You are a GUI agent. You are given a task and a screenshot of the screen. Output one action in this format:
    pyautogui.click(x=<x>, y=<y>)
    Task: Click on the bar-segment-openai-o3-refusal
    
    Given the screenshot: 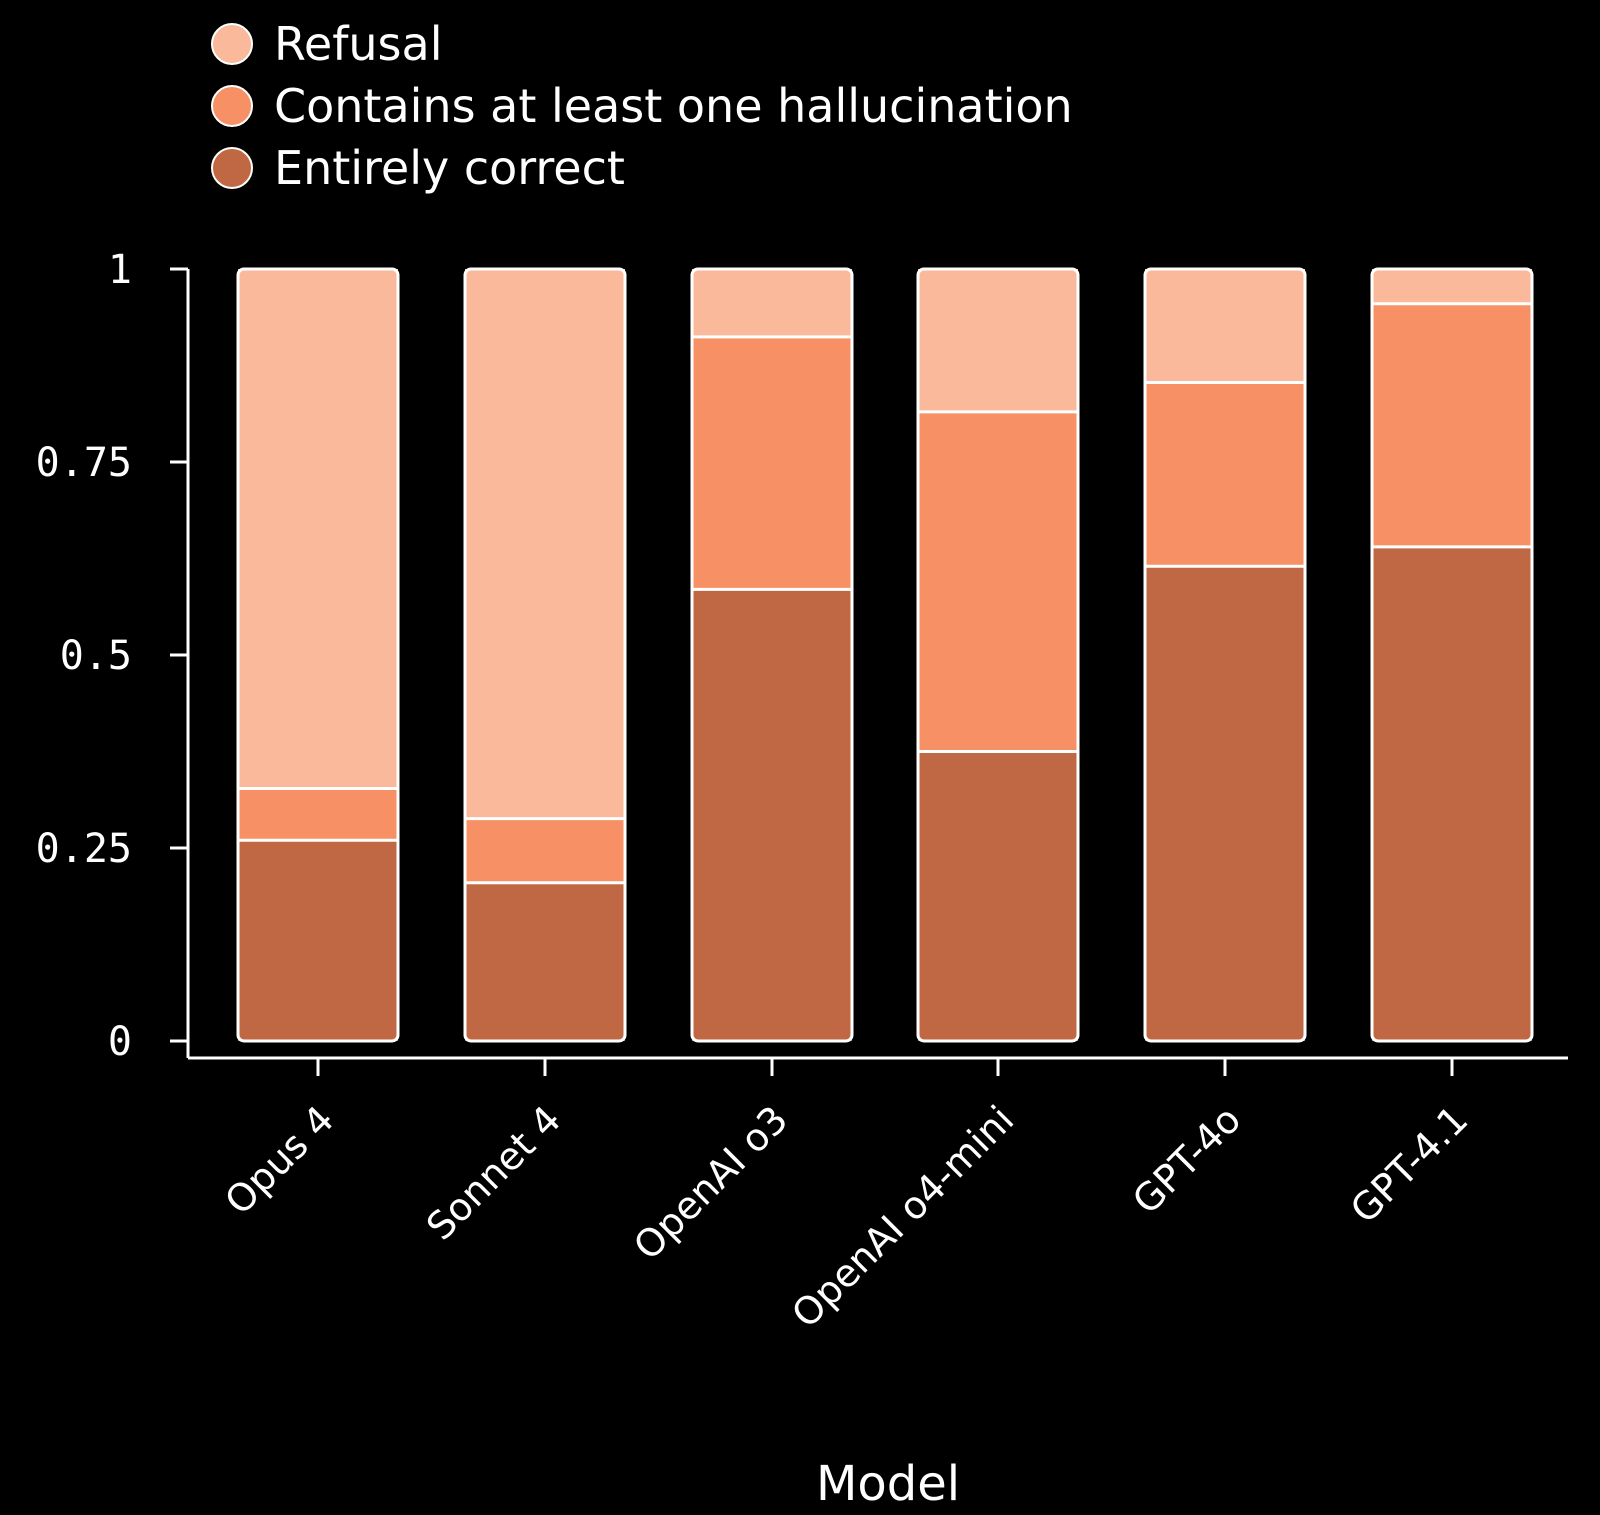 What is the action you would take?
    pyautogui.click(x=772, y=303)
    